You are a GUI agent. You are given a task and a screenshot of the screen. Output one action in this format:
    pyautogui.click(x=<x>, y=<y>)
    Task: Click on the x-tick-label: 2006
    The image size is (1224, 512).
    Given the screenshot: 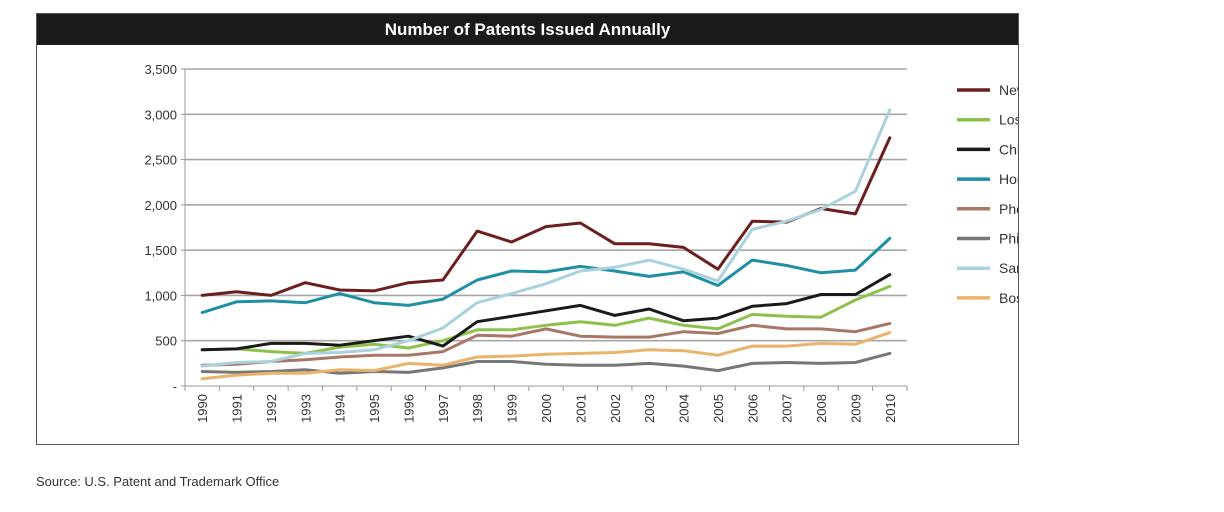 What is the action you would take?
    pyautogui.click(x=752, y=408)
    